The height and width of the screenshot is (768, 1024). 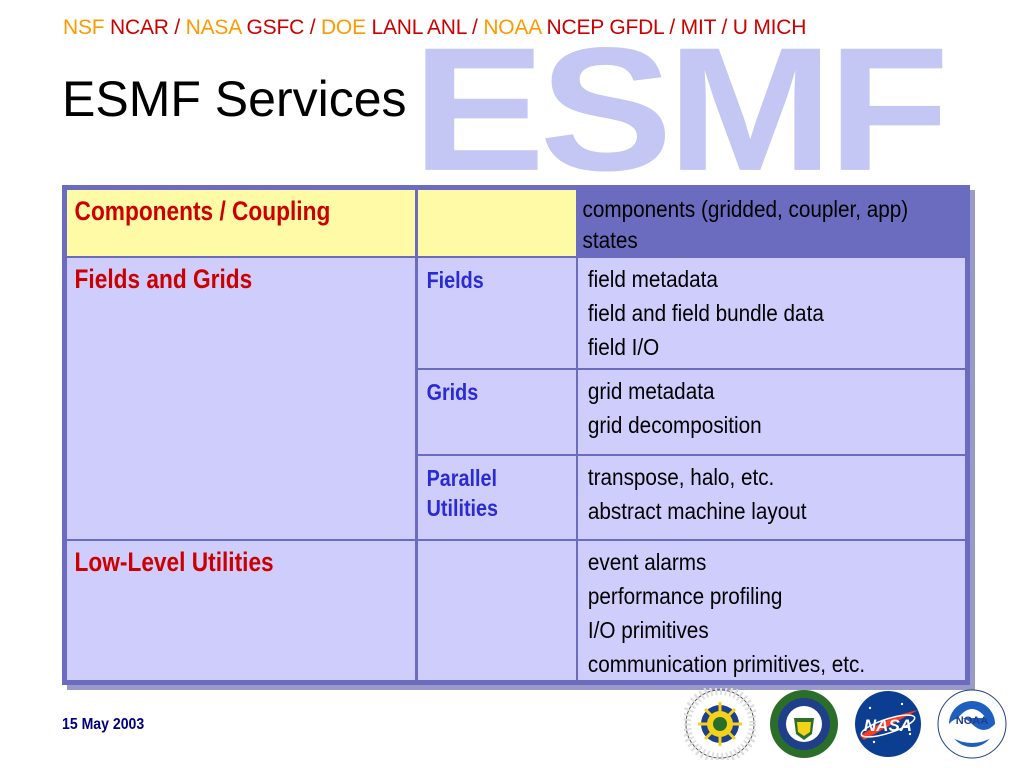 I want to click on category-cell: Low-Level Utilities, so click(x=241, y=610).